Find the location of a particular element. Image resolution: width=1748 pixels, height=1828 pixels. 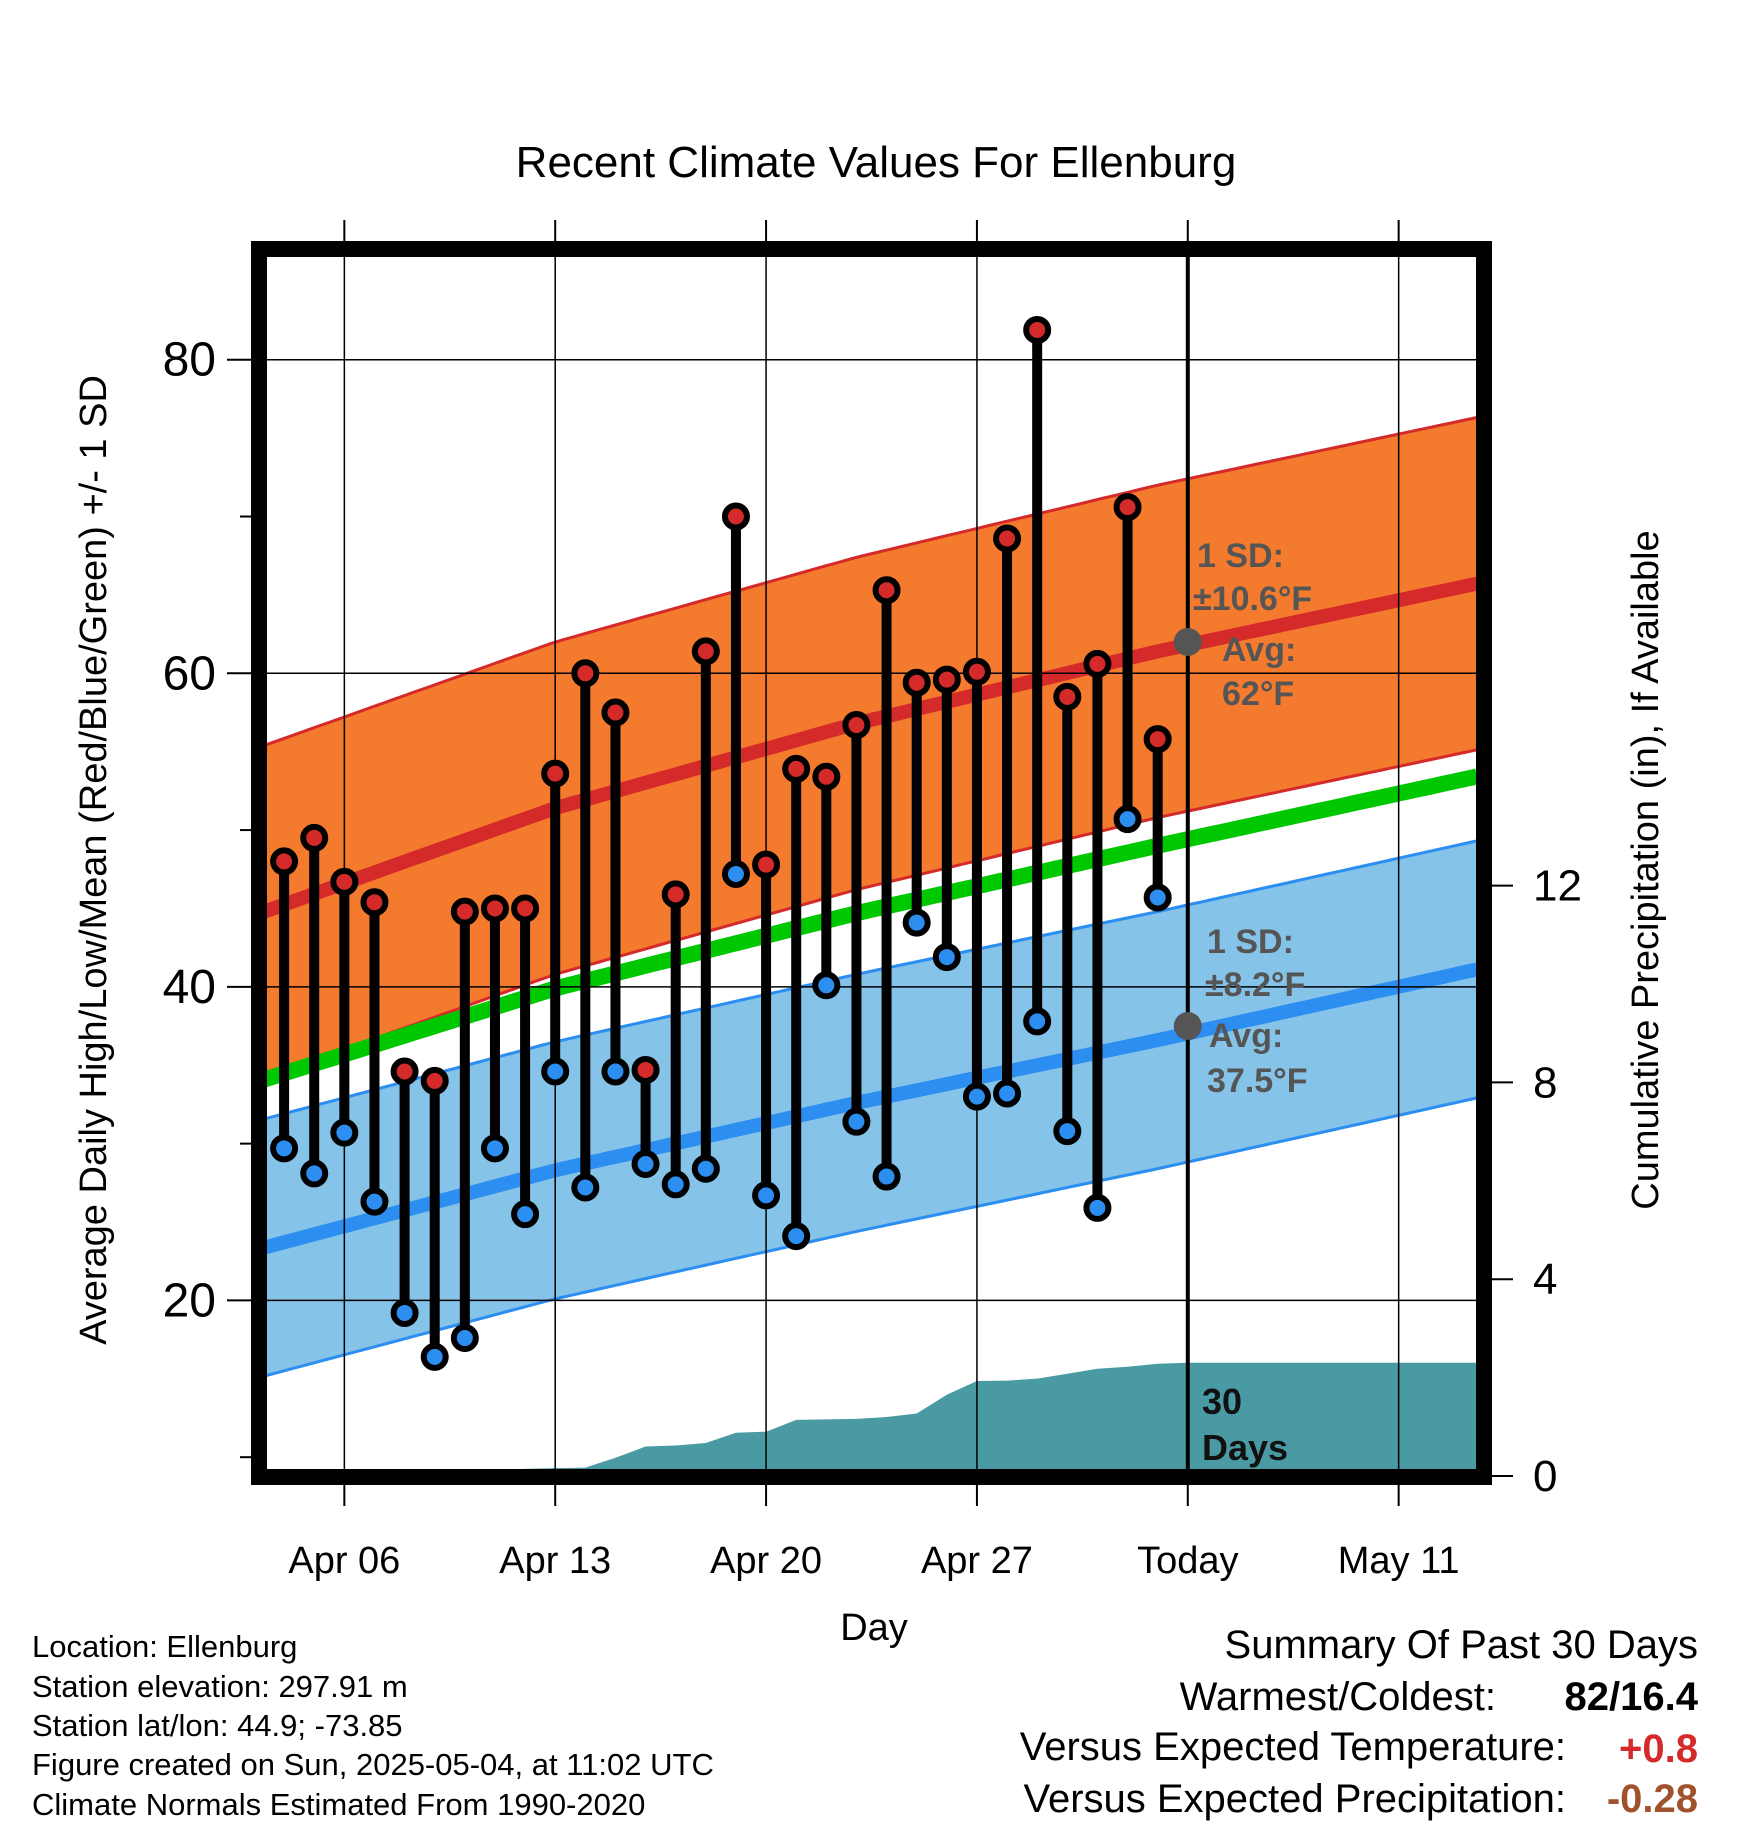

x-tick-label: Apr 06 is located at coordinates (344, 1561).